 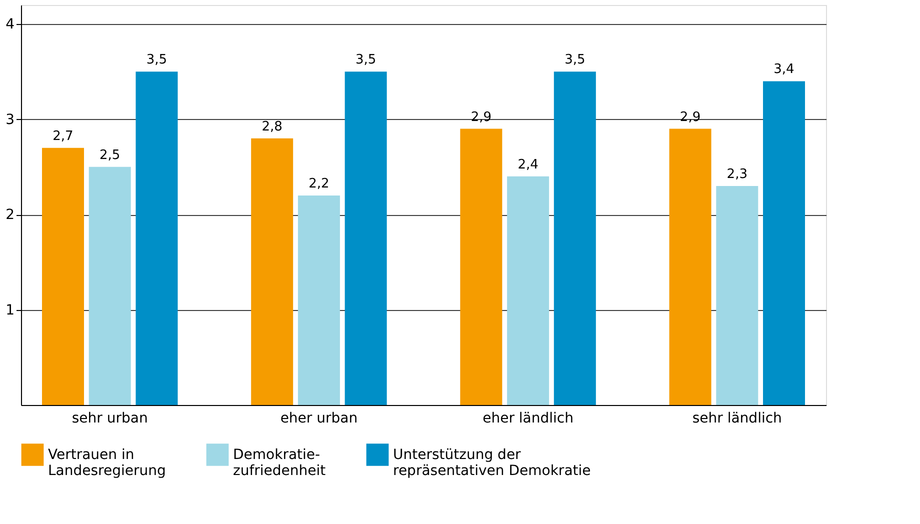 What do you see at coordinates (279, 462) in the screenshot?
I see `legend-label: Demokratie- zufriedenheit` at bounding box center [279, 462].